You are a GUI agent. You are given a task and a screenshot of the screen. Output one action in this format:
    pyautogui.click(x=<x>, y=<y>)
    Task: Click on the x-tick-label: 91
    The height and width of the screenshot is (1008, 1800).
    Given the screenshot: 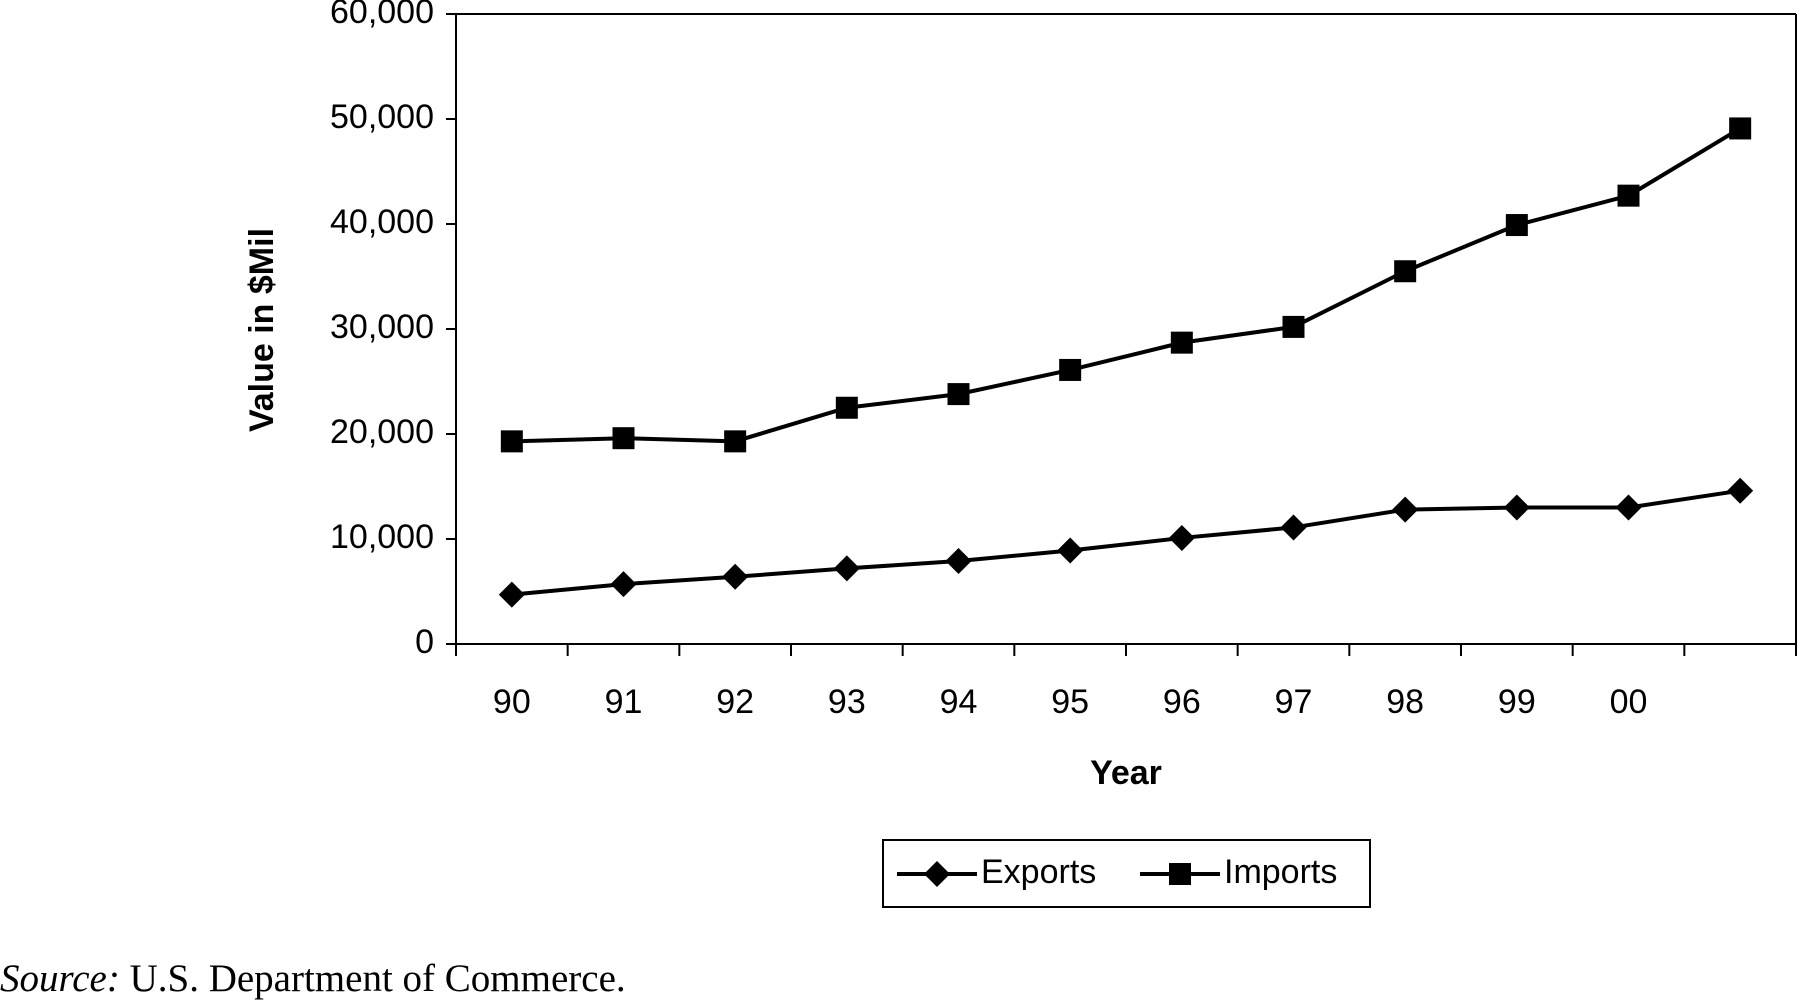 What is the action you would take?
    pyautogui.click(x=624, y=702)
    